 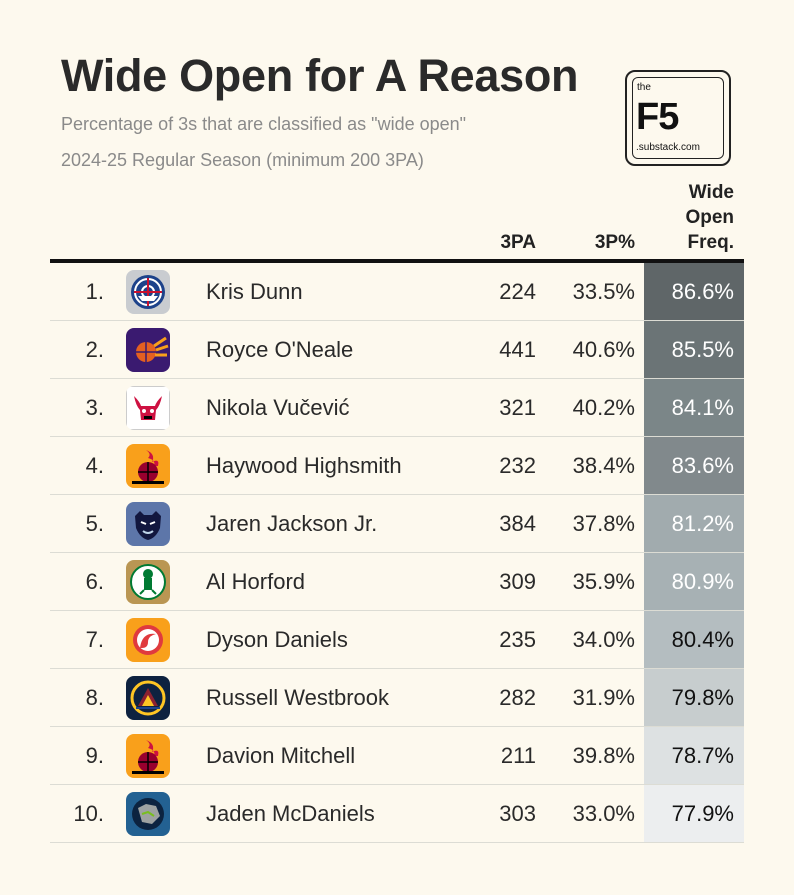 I want to click on logo-brand-text: F5, so click(x=657, y=117).